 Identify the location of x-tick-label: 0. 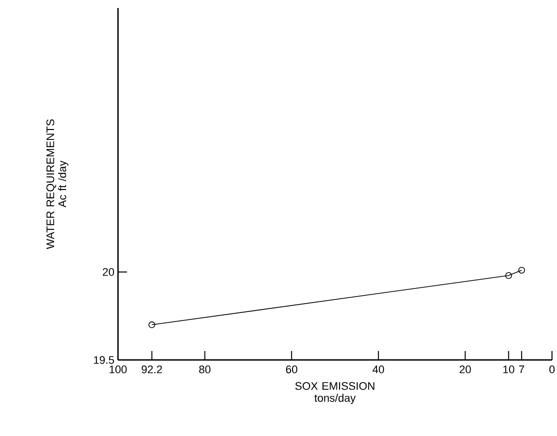
(552, 370).